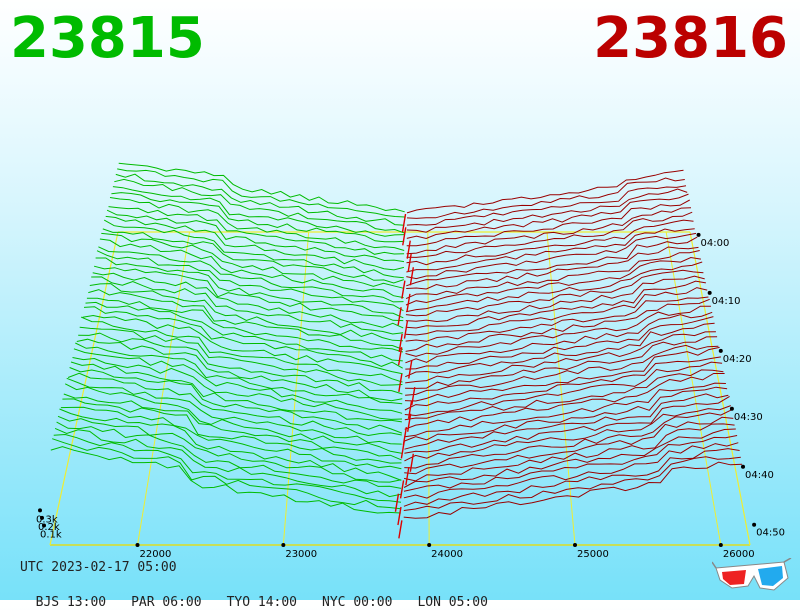  I want to click on depth-tick-label: 0.1k, so click(51, 534).